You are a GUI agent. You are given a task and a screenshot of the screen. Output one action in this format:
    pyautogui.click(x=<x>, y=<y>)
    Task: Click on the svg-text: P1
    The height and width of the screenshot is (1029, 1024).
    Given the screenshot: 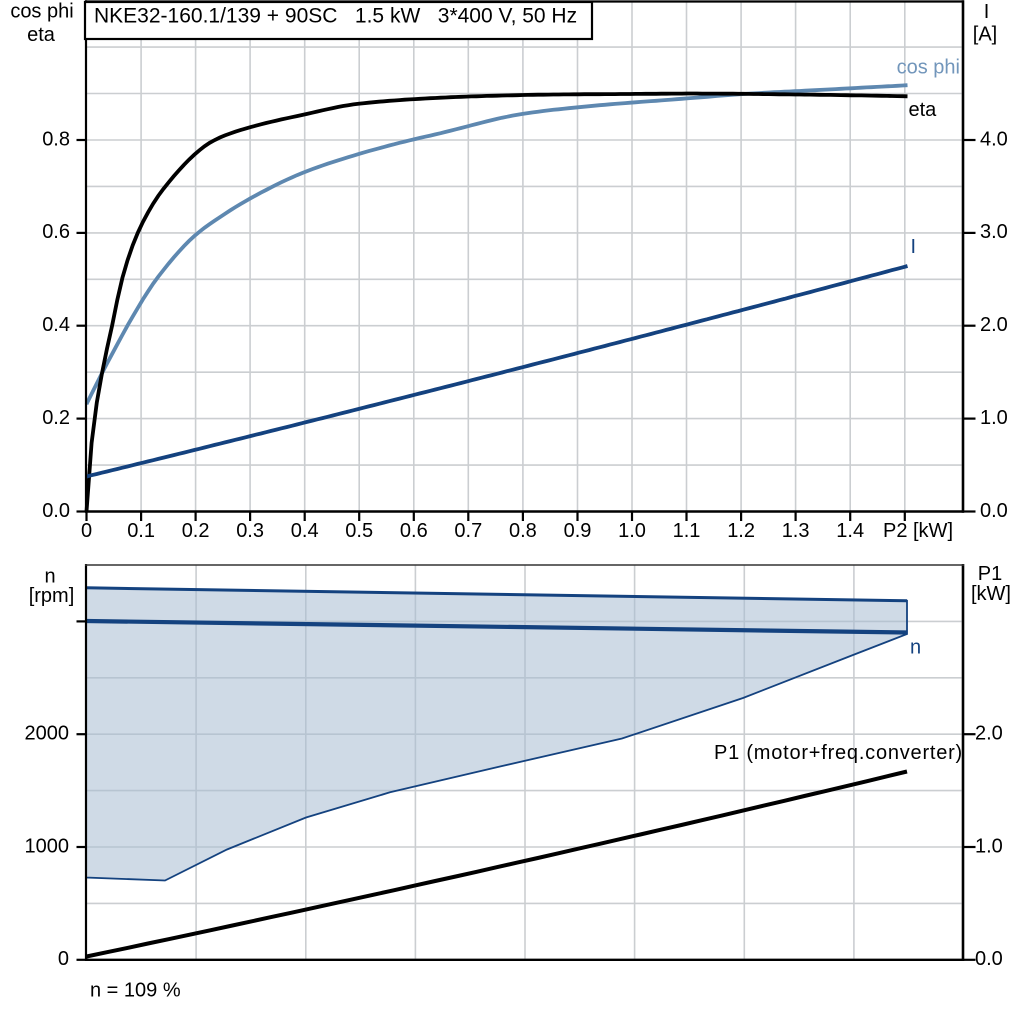 What is the action you would take?
    pyautogui.click(x=990, y=574)
    